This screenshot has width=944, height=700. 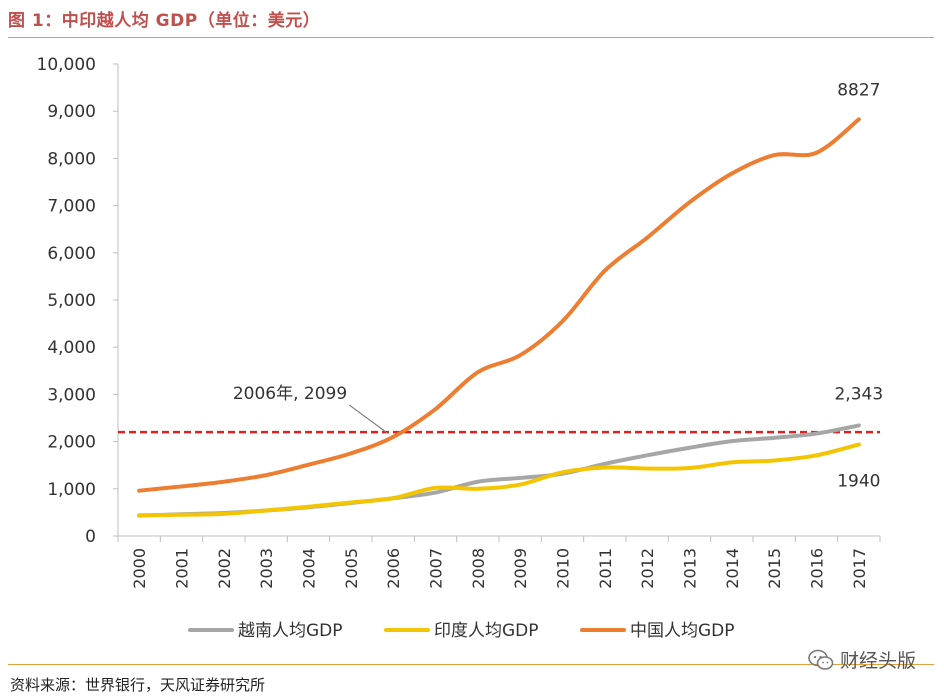 What do you see at coordinates (774, 568) in the screenshot?
I see `x-tick-label: 2015` at bounding box center [774, 568].